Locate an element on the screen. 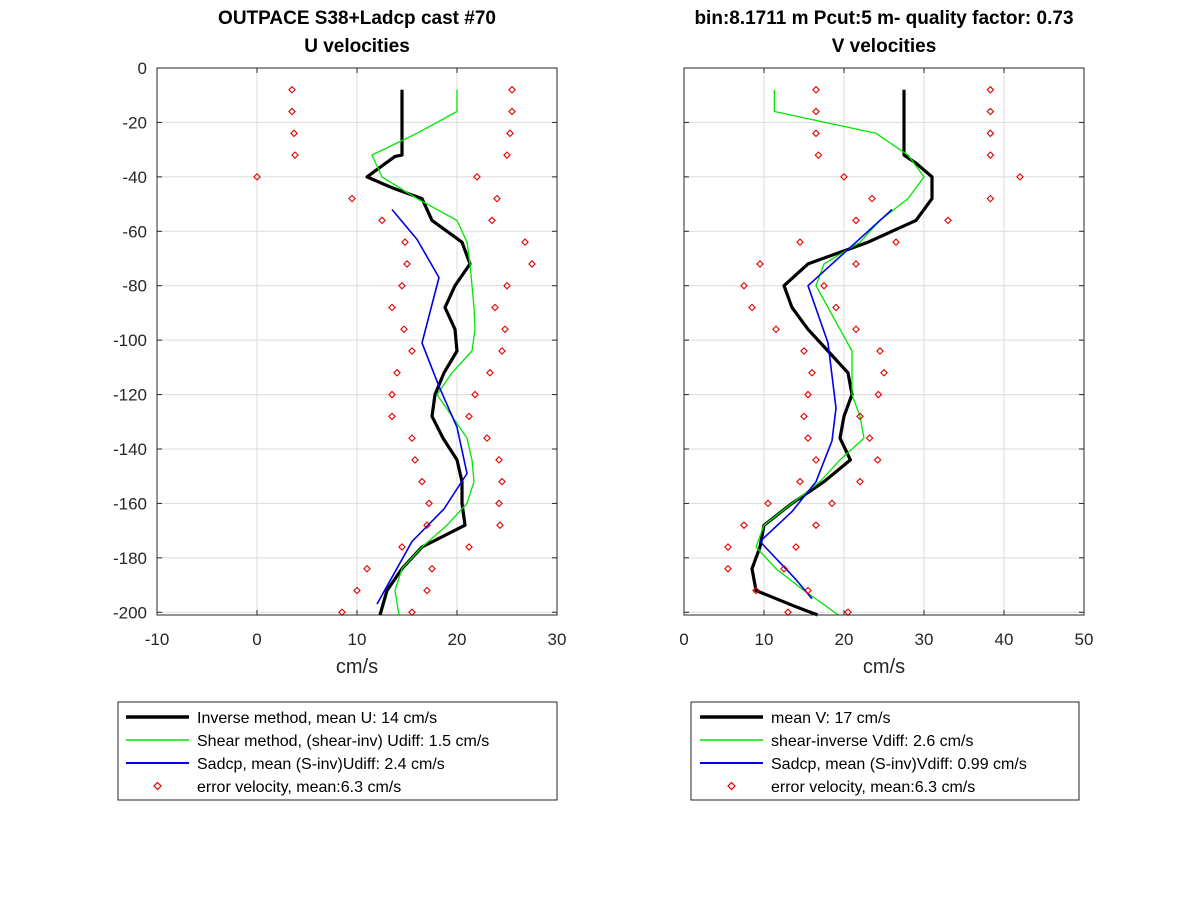 The width and height of the screenshot is (1200, 900). u-legend-box is located at coordinates (337, 751).